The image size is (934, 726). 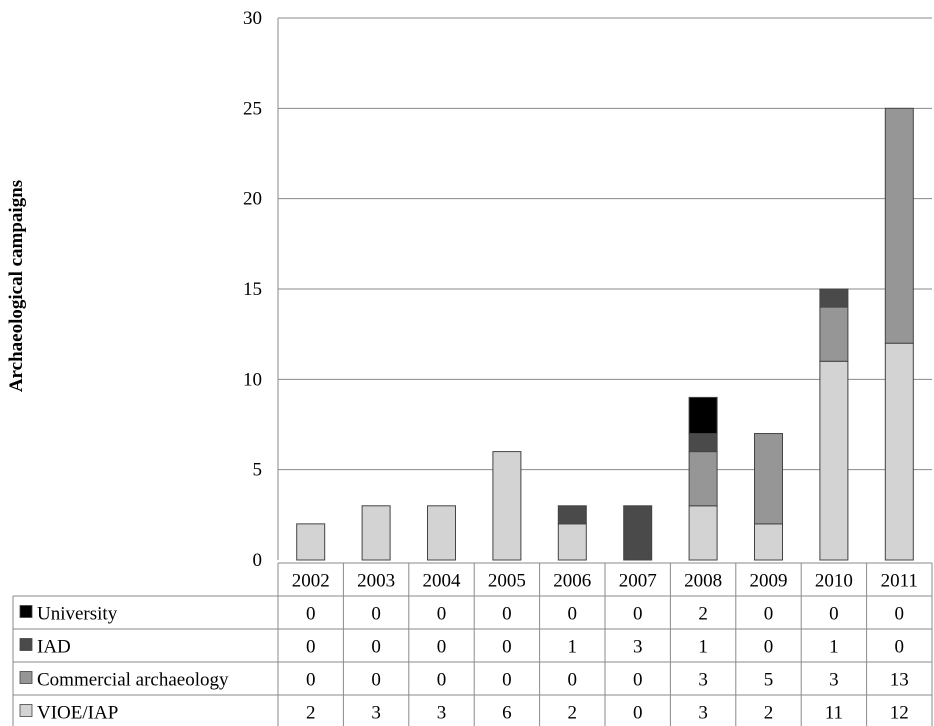 What do you see at coordinates (899, 680) in the screenshot?
I see `data-label: 13` at bounding box center [899, 680].